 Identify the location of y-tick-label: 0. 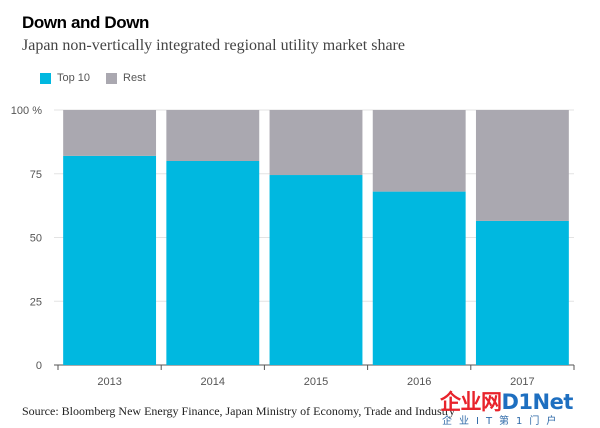
(39, 366).